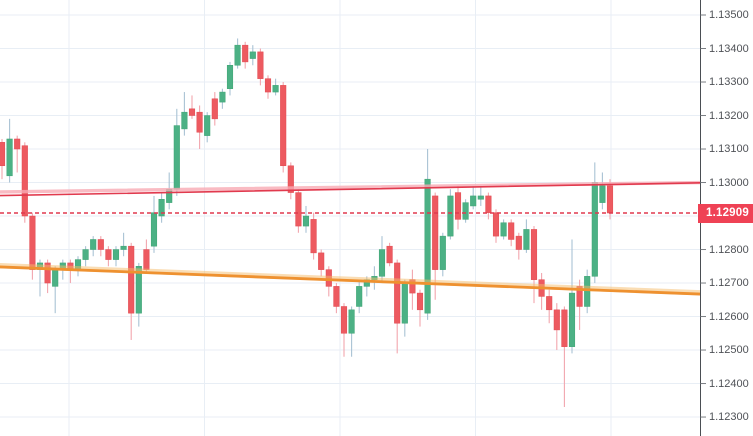  I want to click on current-price-badge: 1.12909, so click(725, 213).